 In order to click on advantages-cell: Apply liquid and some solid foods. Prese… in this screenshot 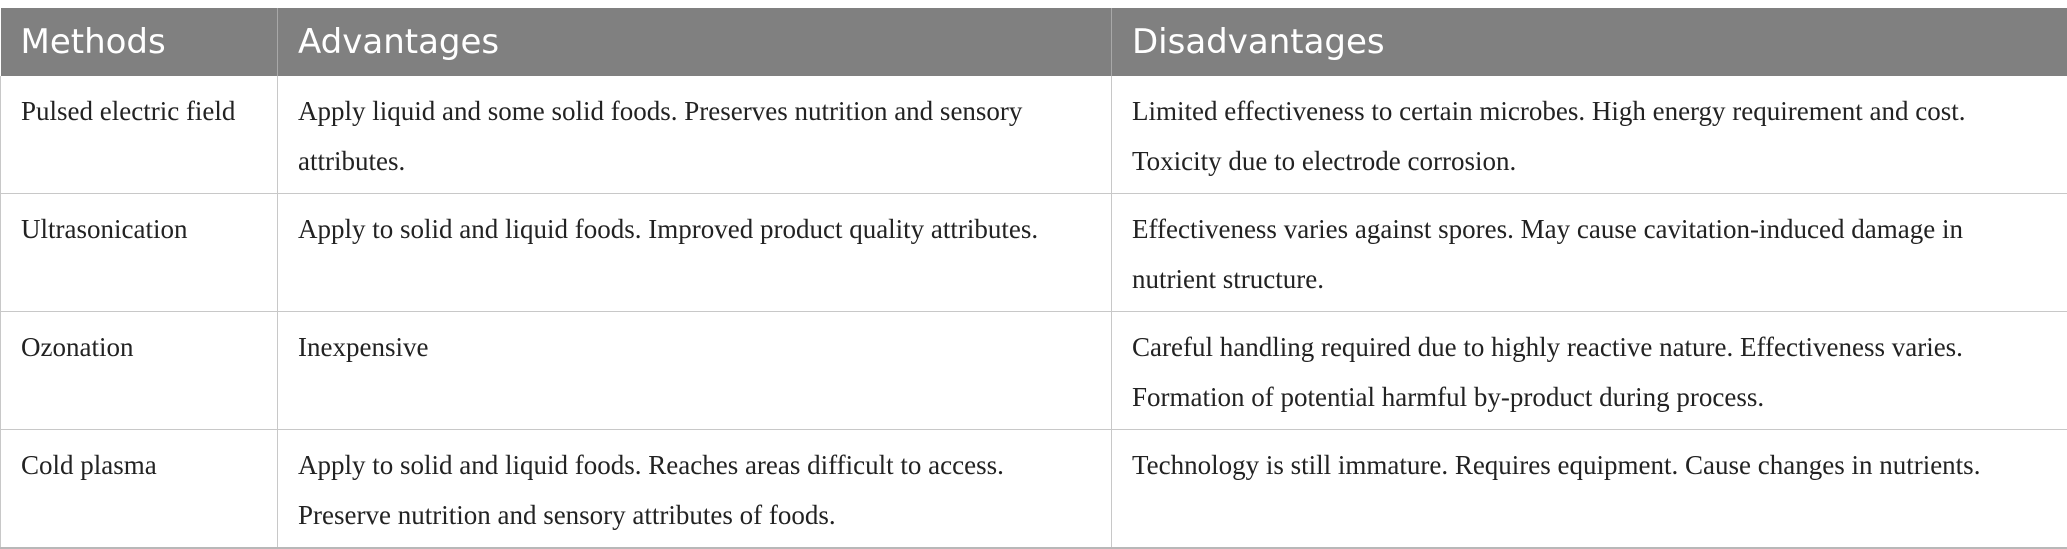, I will do `click(695, 135)`.